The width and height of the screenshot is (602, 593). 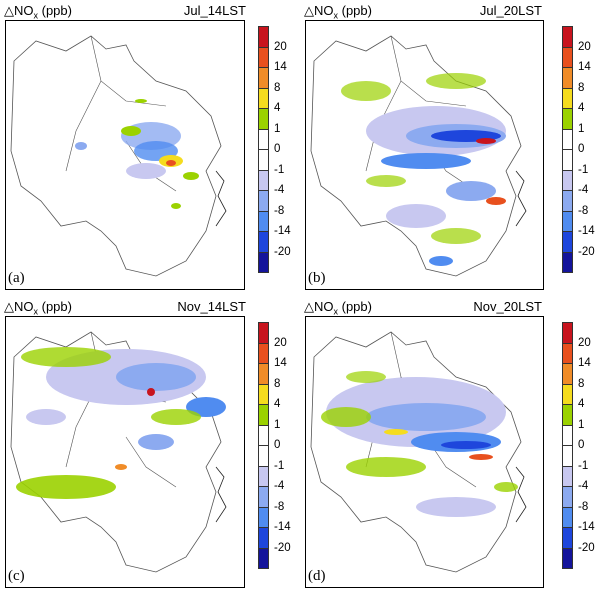 What do you see at coordinates (317, 576) in the screenshot?
I see `panel-label: (d)` at bounding box center [317, 576].